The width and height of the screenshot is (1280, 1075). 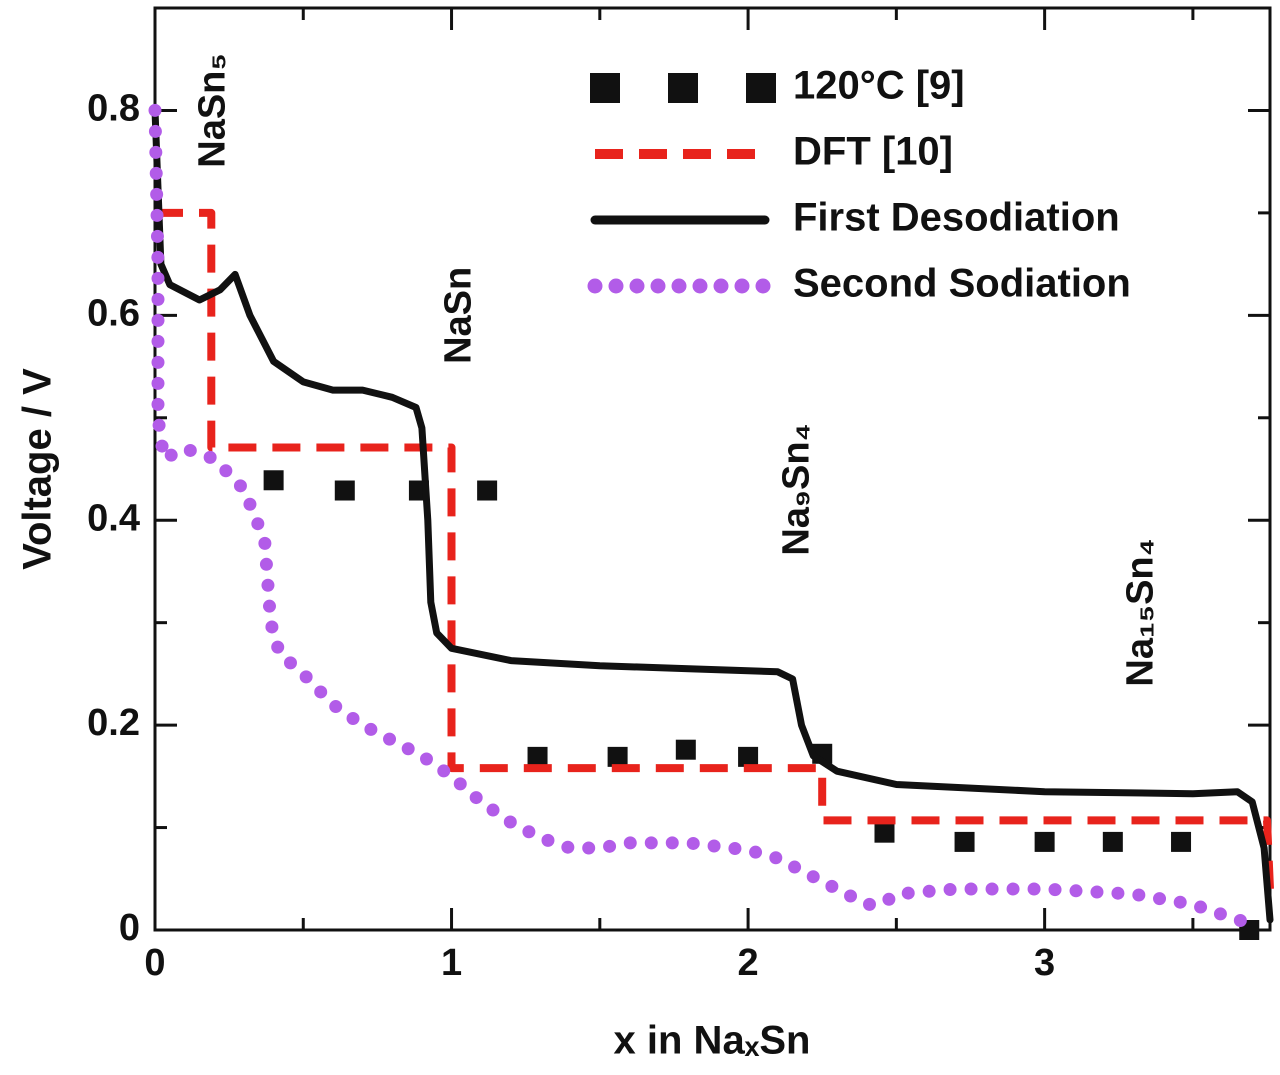 What do you see at coordinates (956, 218) in the screenshot?
I see `legend-label: First Desodiation` at bounding box center [956, 218].